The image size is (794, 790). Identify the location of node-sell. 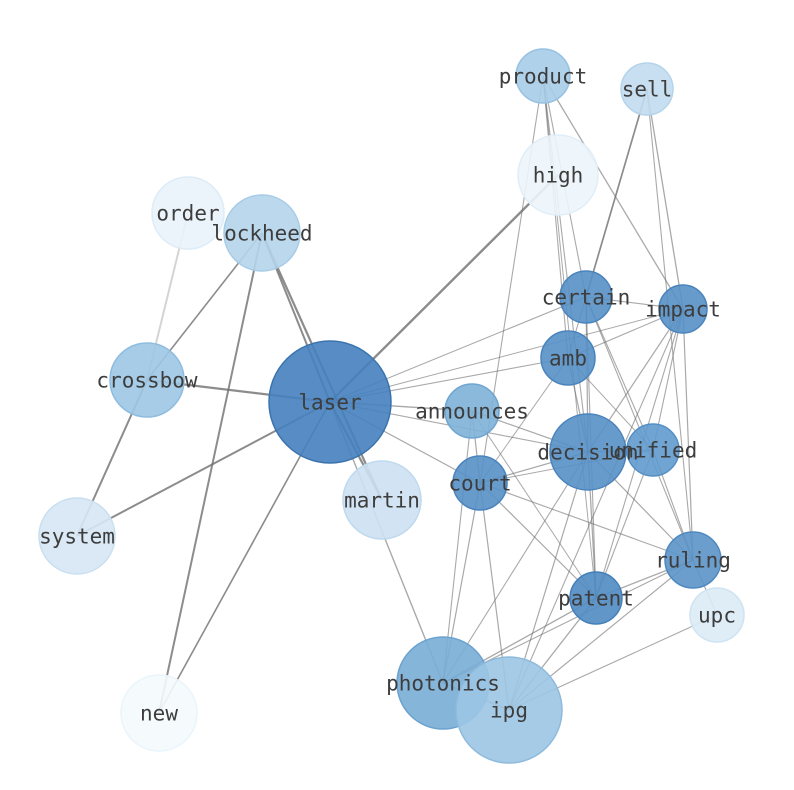
(647, 89).